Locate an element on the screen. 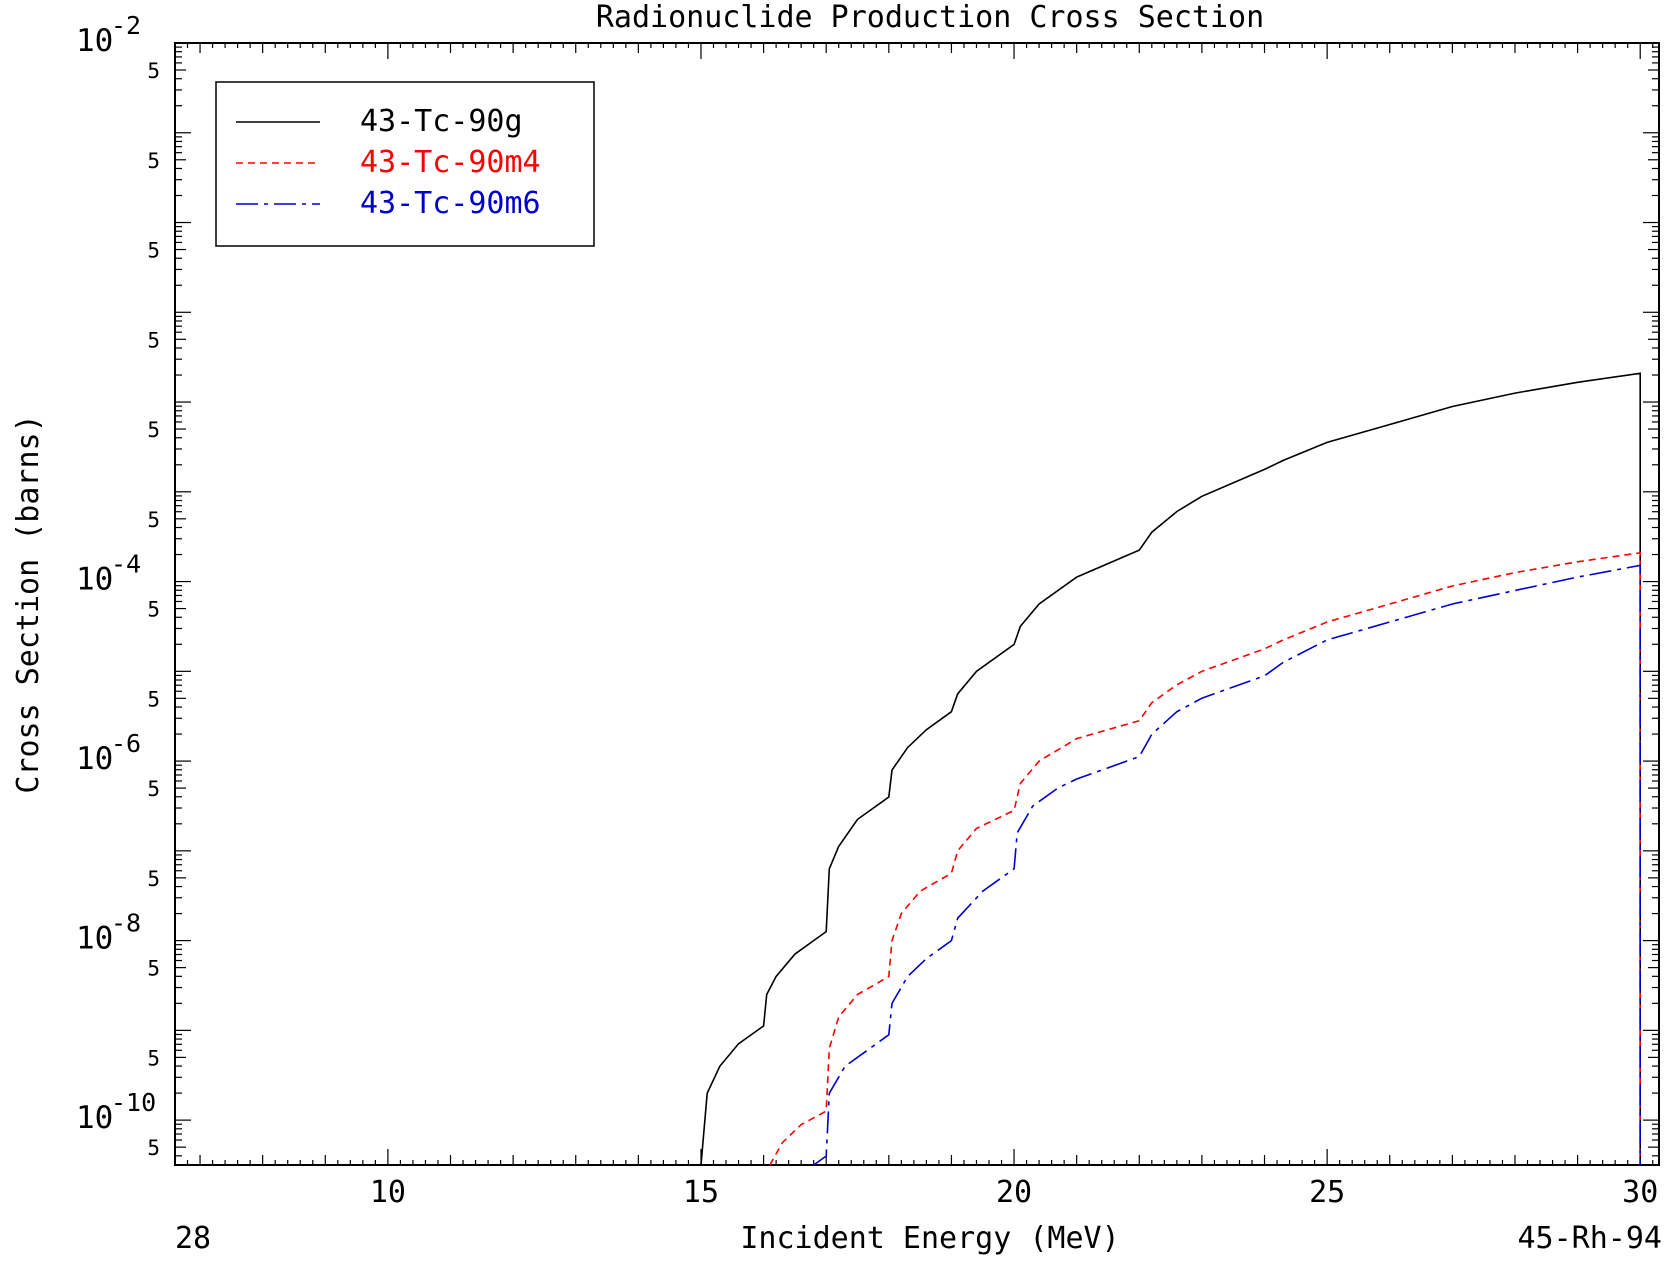 The width and height of the screenshot is (1673, 1288). x-tick-label: 10 is located at coordinates (388, 1192).